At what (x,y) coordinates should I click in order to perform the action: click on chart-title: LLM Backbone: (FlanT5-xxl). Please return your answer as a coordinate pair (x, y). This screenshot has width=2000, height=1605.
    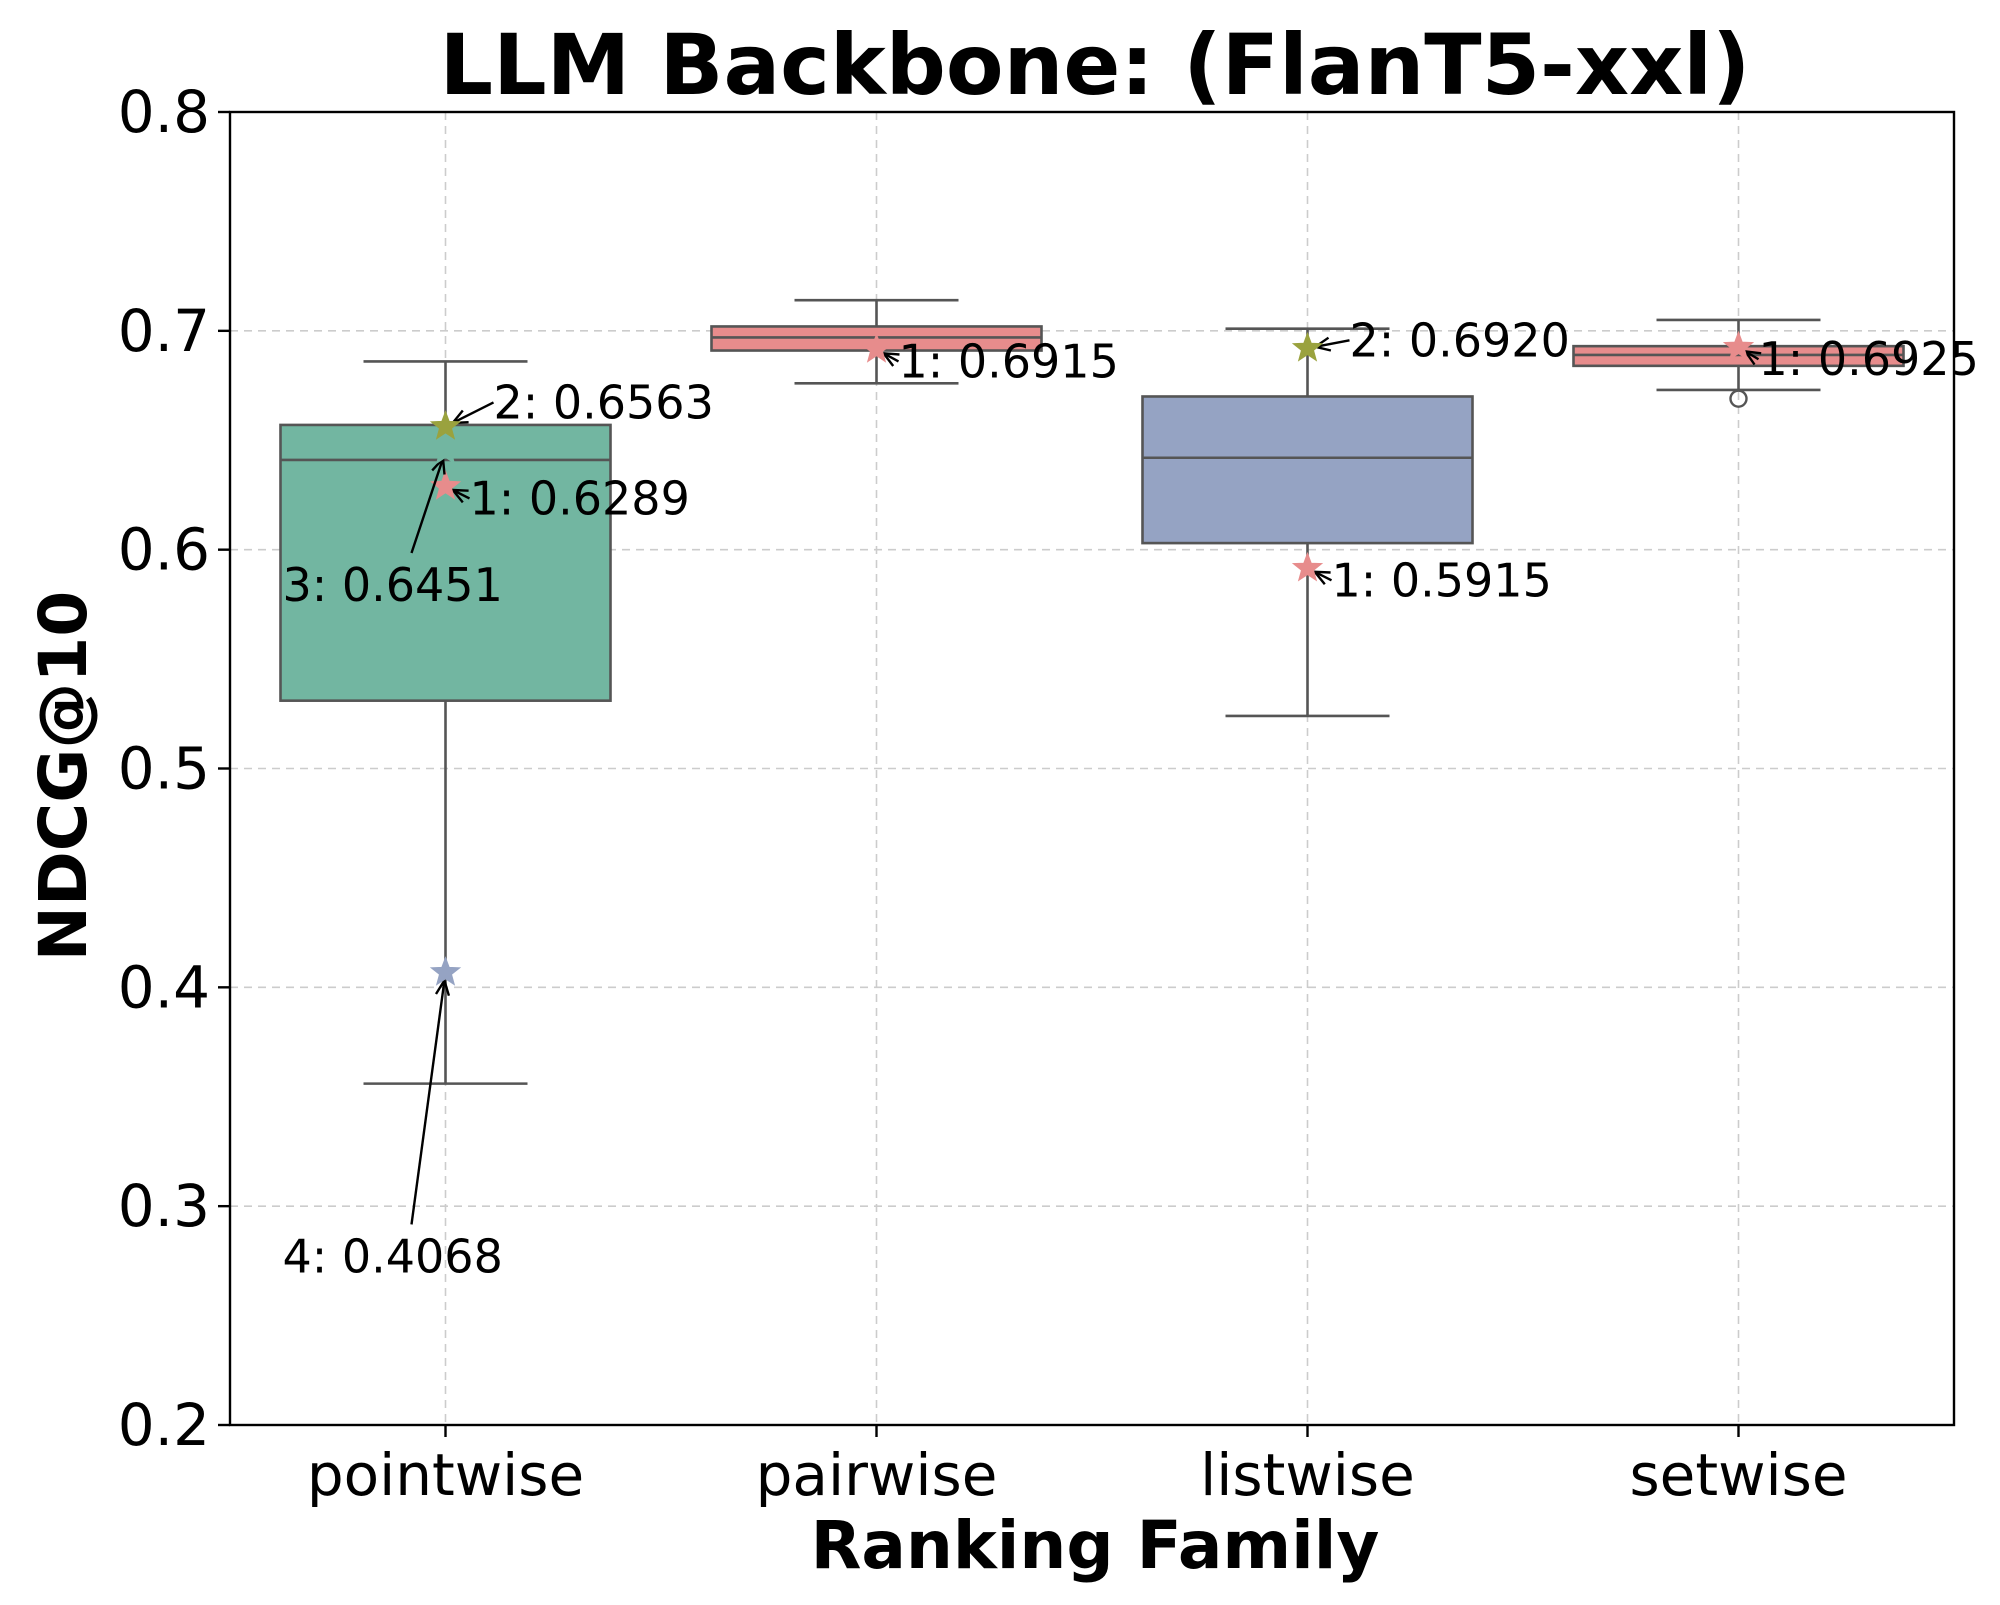
    Looking at the image, I should click on (1095, 65).